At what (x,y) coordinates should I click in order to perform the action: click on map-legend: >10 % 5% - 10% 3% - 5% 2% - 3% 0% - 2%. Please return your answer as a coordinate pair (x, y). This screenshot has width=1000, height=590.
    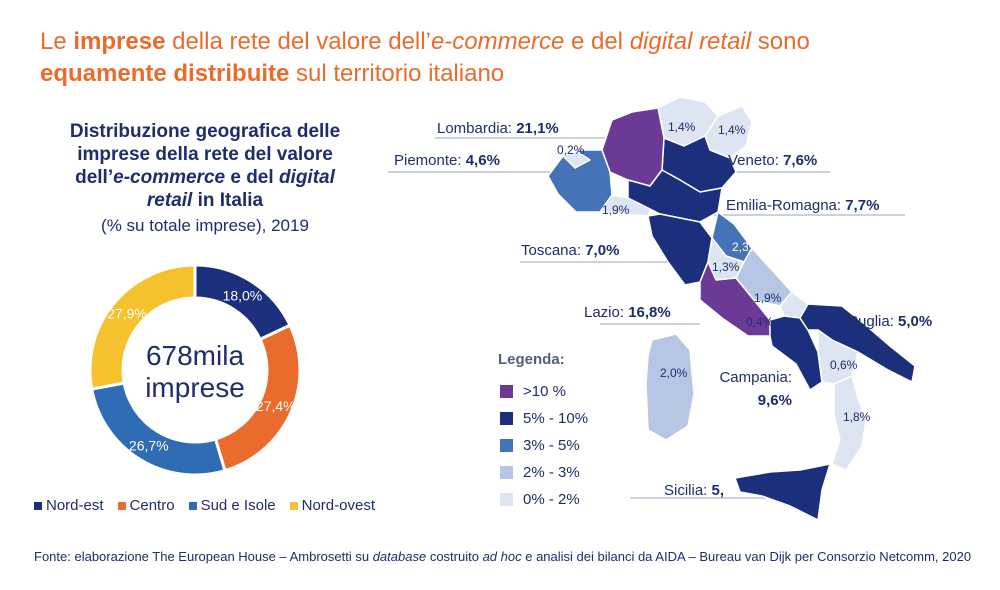
    Looking at the image, I should click on (544, 445).